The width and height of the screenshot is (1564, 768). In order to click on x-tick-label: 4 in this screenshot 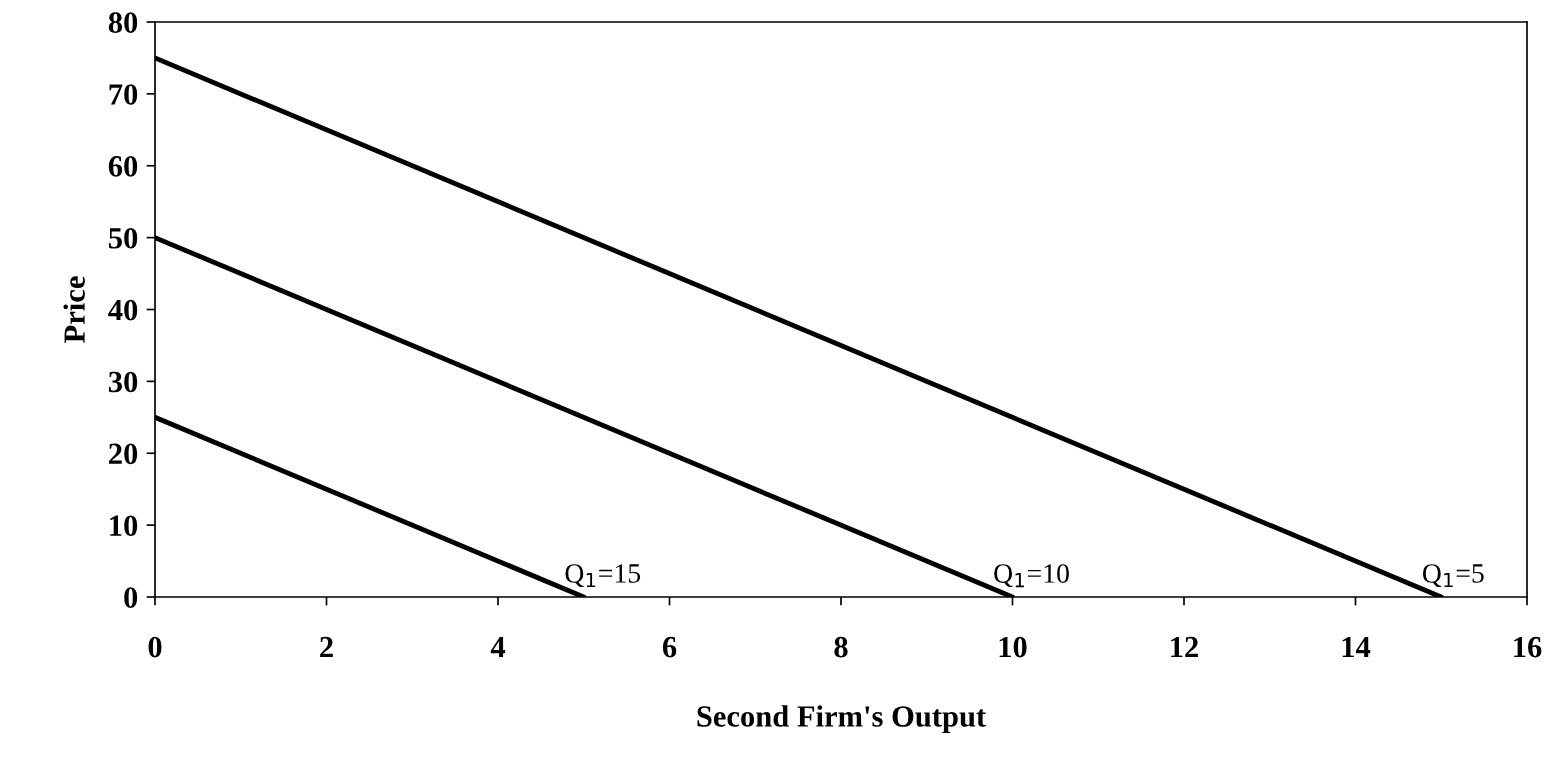, I will do `click(498, 647)`.